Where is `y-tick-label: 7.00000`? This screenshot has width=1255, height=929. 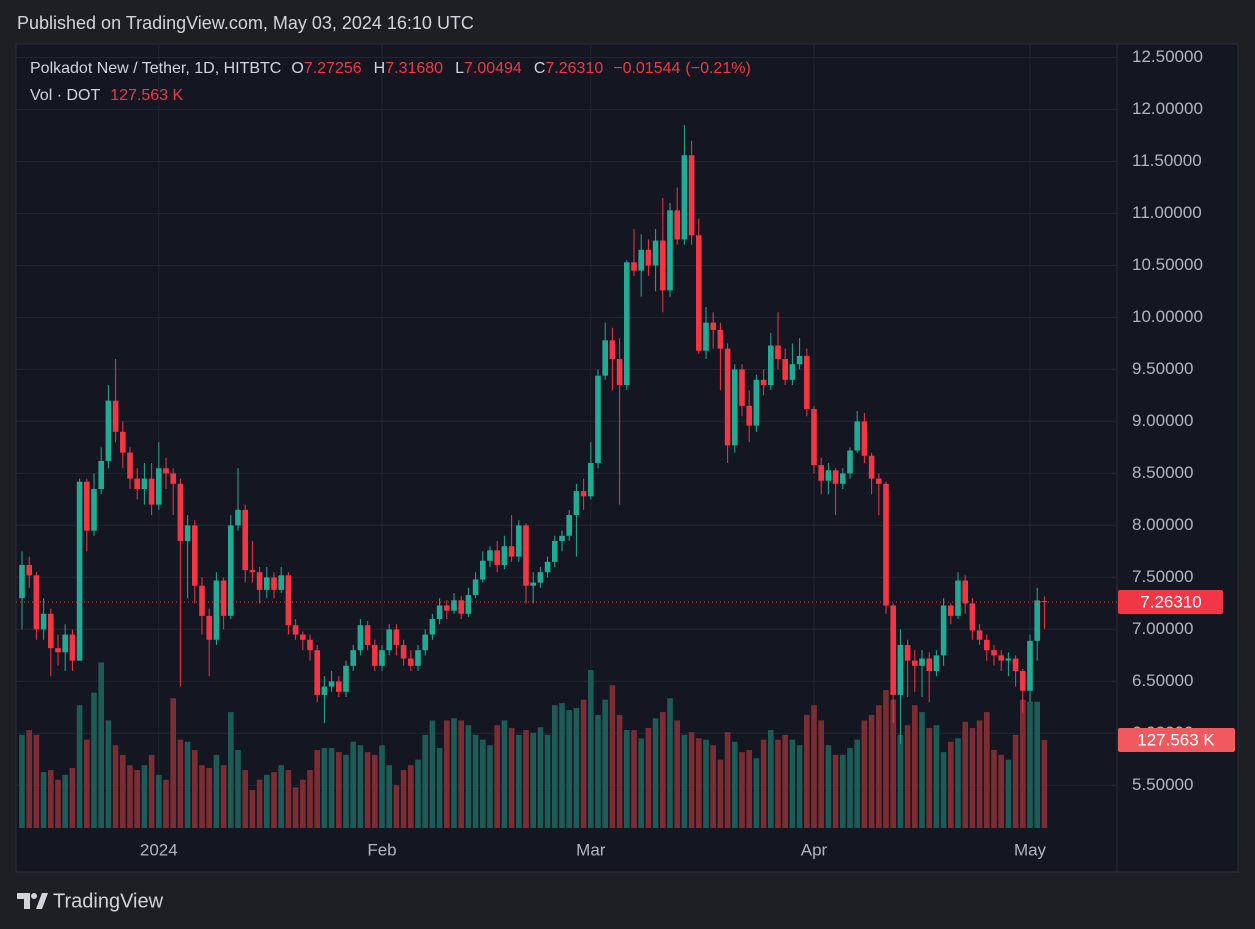 y-tick-label: 7.00000 is located at coordinates (1162, 628).